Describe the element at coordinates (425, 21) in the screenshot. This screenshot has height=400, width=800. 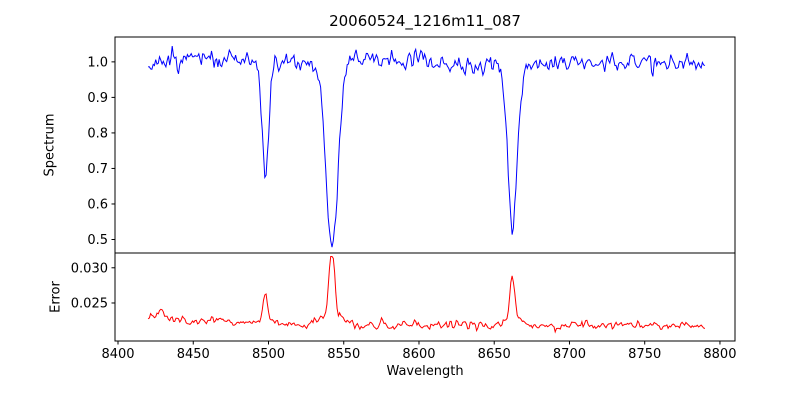
I see `chart-title: 20060524_1216m11_087` at that location.